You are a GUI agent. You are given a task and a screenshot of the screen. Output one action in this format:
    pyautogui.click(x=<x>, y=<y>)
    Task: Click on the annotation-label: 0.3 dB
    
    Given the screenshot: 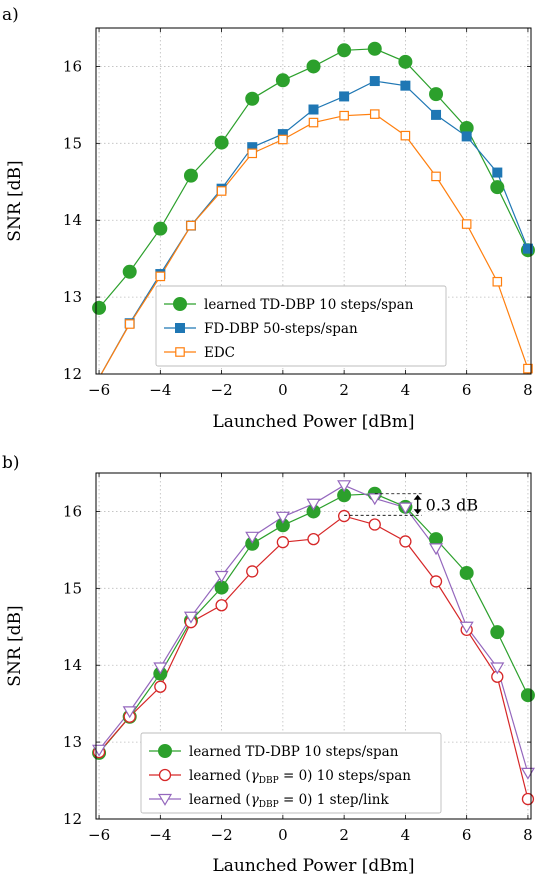 What is the action you would take?
    pyautogui.click(x=452, y=505)
    